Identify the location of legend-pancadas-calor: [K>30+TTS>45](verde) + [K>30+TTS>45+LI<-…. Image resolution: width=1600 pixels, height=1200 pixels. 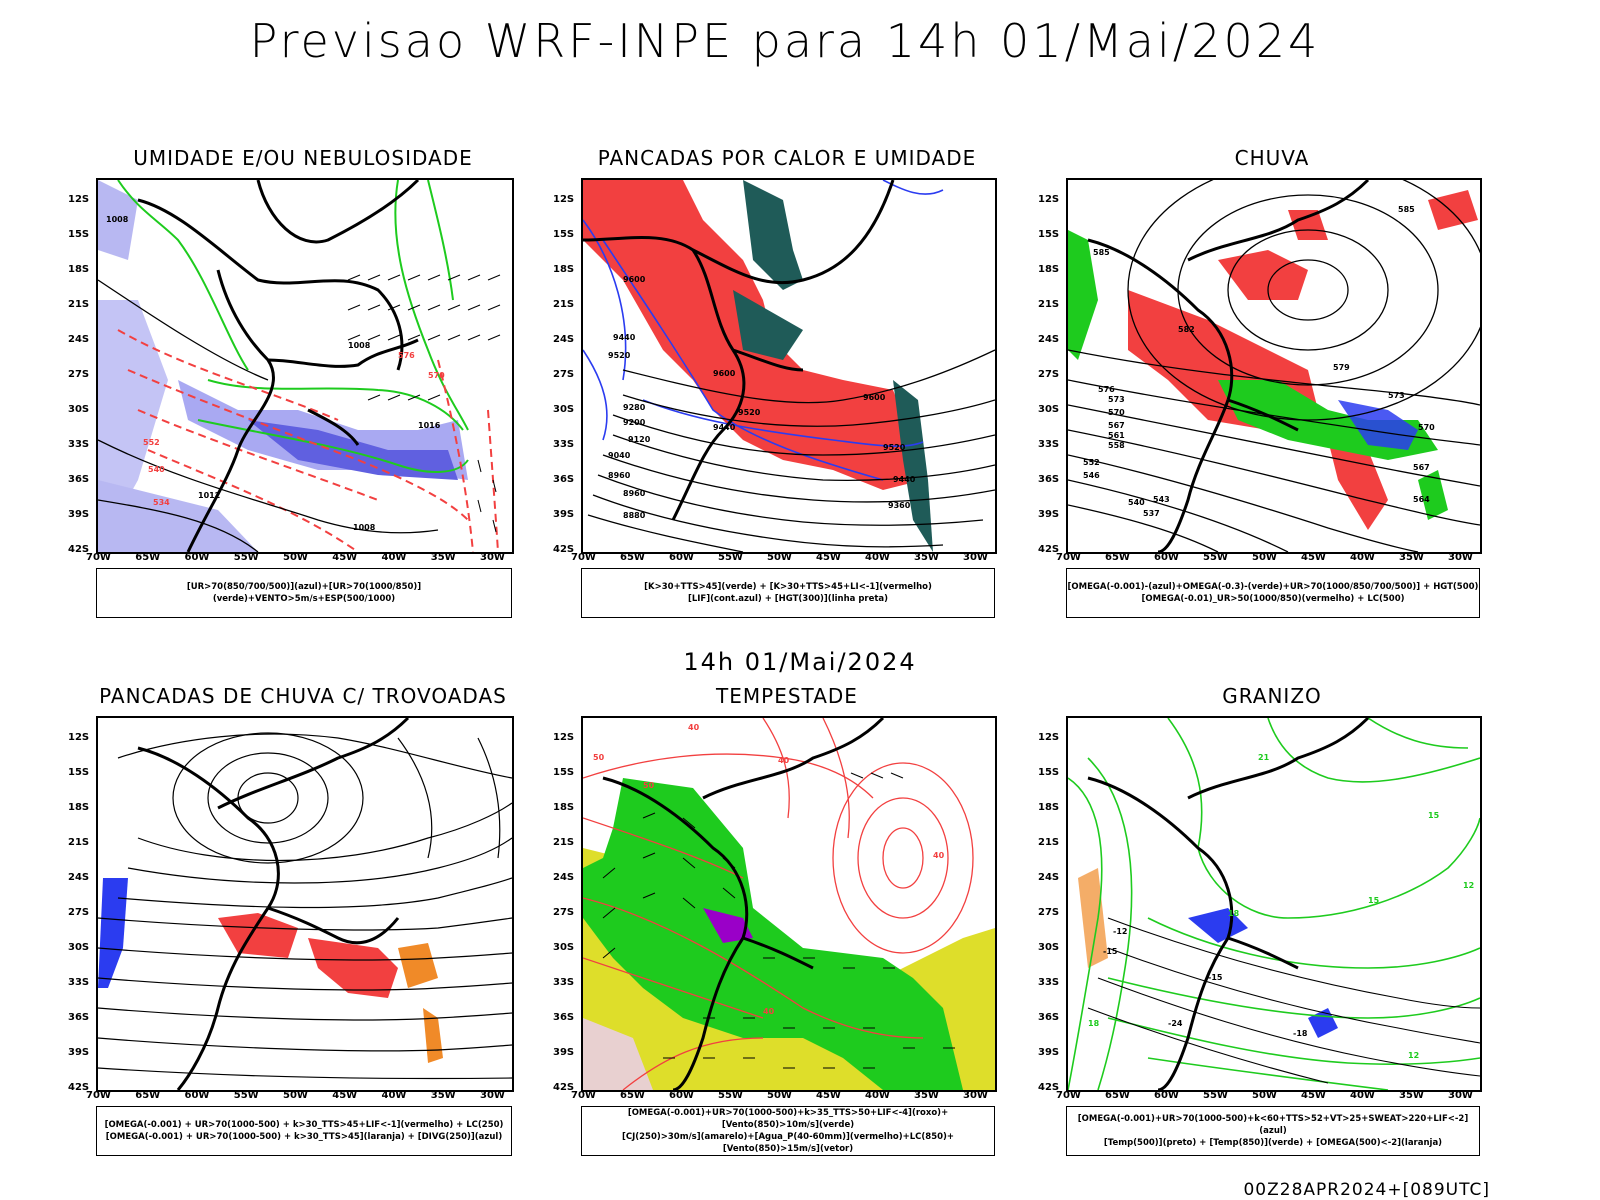
(788, 593).